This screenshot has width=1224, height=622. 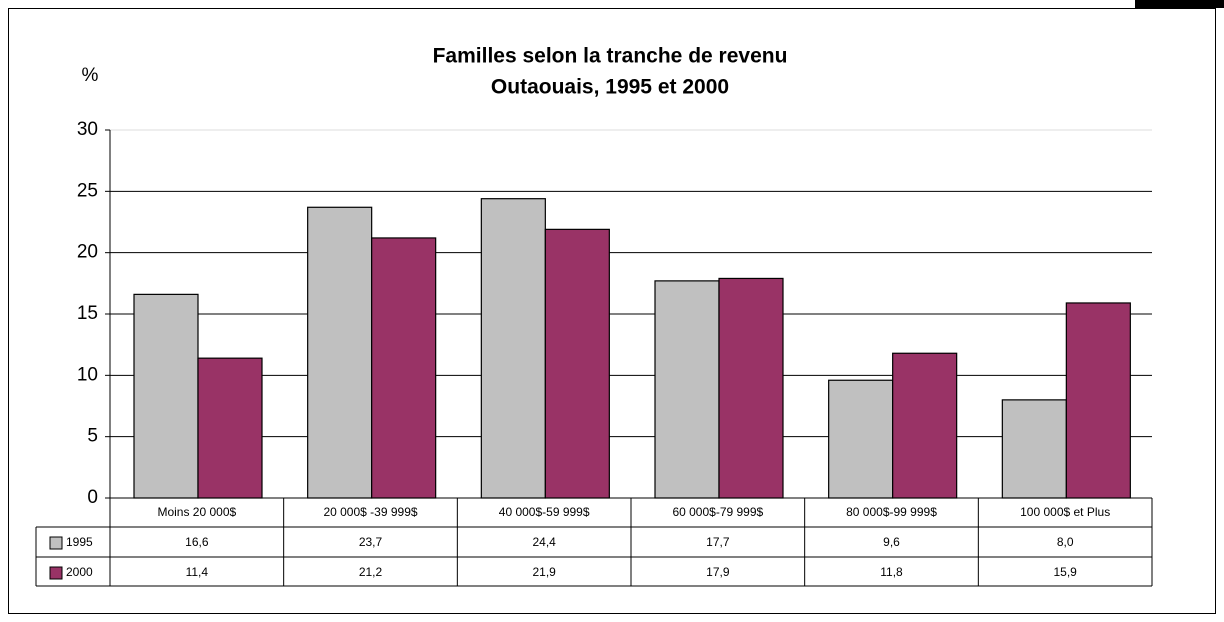 I want to click on y-tick-label: 20, so click(x=87, y=252).